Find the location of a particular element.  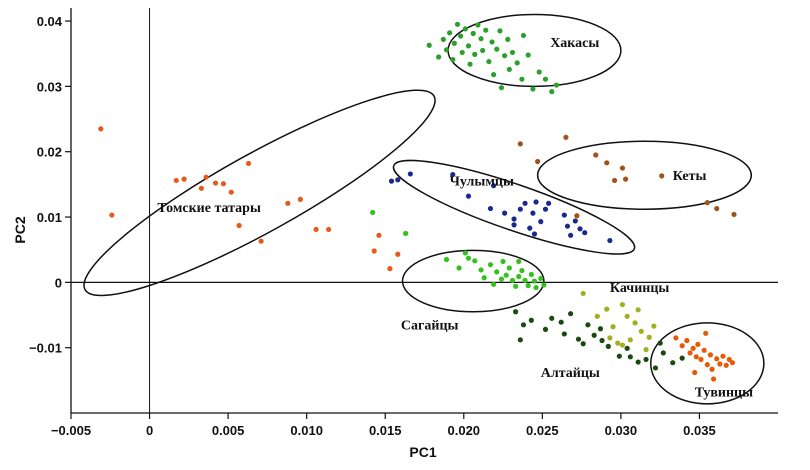

x-tick-label: 0.015 is located at coordinates (385, 430).